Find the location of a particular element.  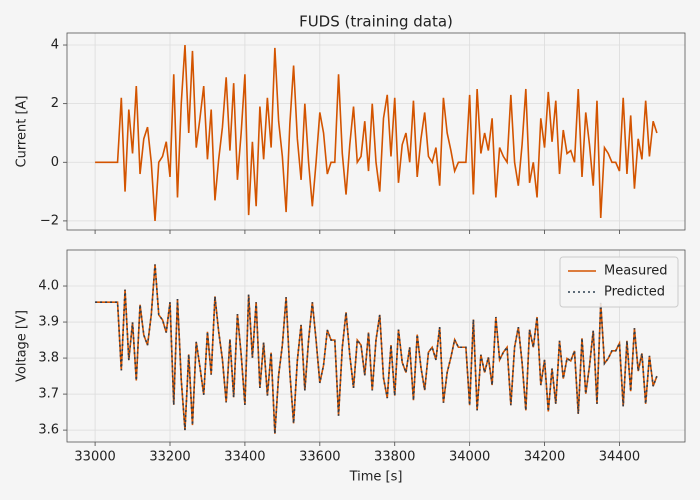

x-tick-label: 33800 is located at coordinates (394, 457).